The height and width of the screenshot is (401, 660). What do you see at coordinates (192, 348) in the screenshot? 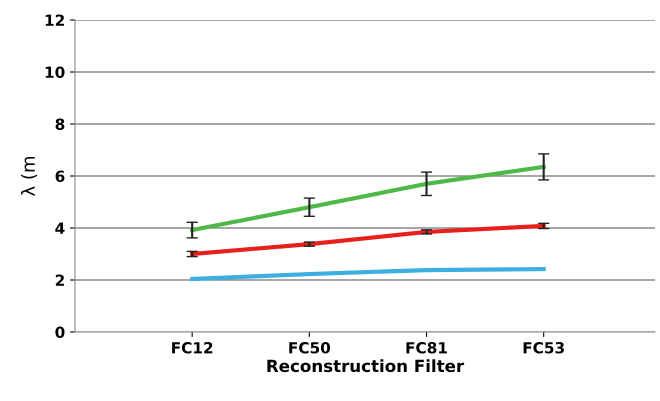
I see `x-tick-label: FC12` at bounding box center [192, 348].